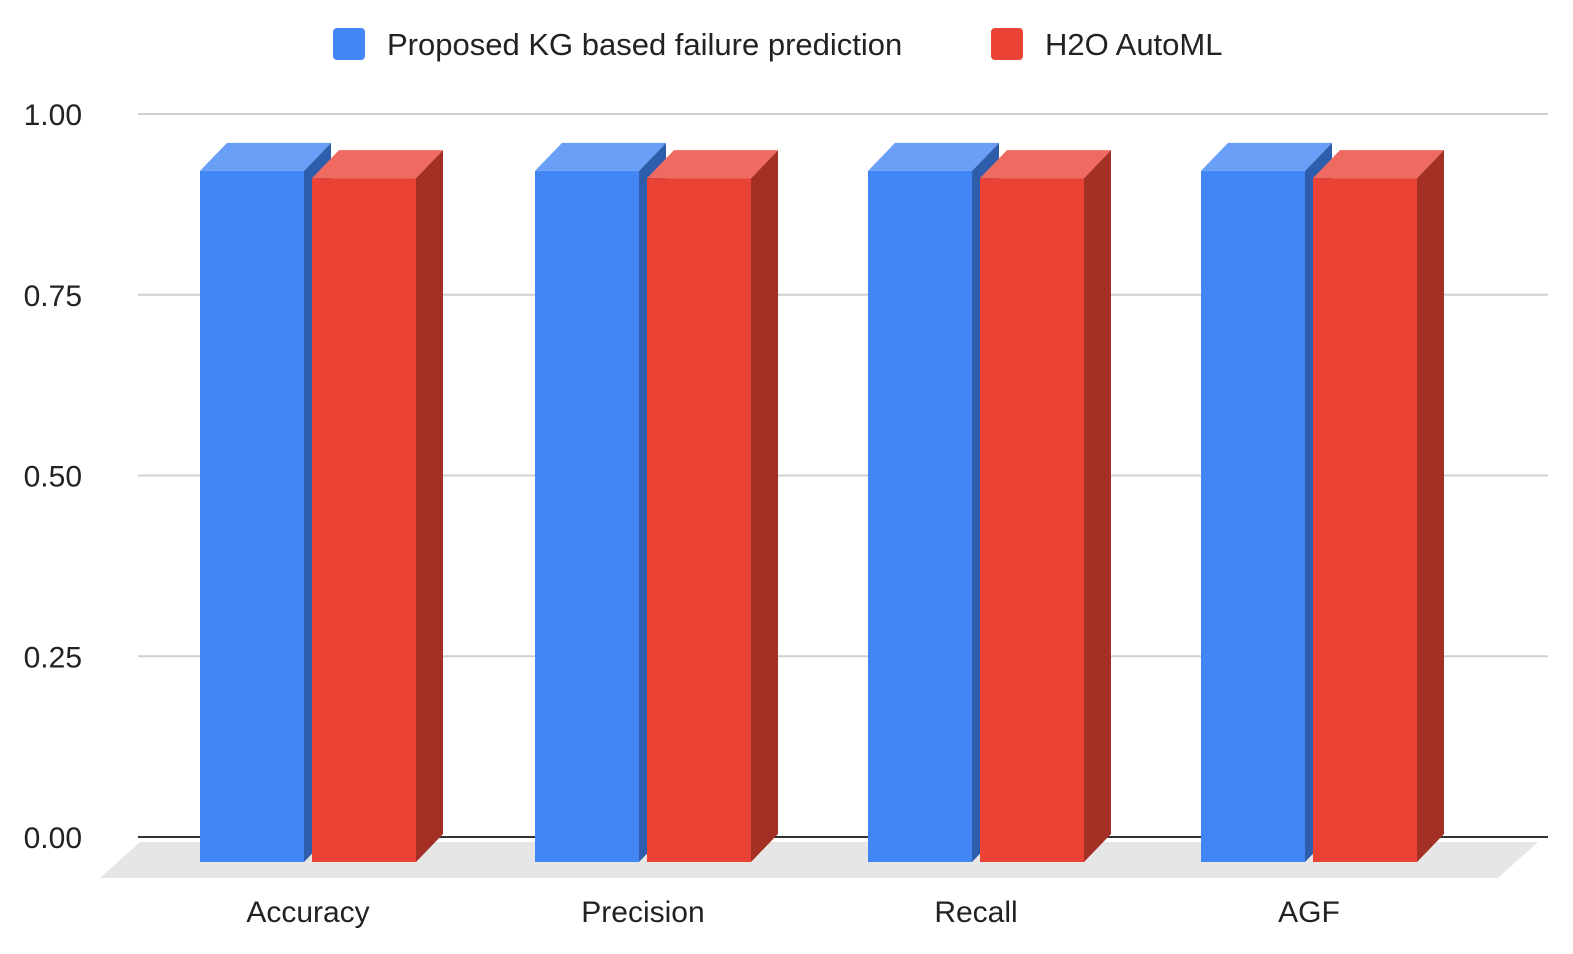 The width and height of the screenshot is (1573, 954). I want to click on y-axis-ticks: 0.00 0.25 0.50 0.75 1.00, so click(53, 477).